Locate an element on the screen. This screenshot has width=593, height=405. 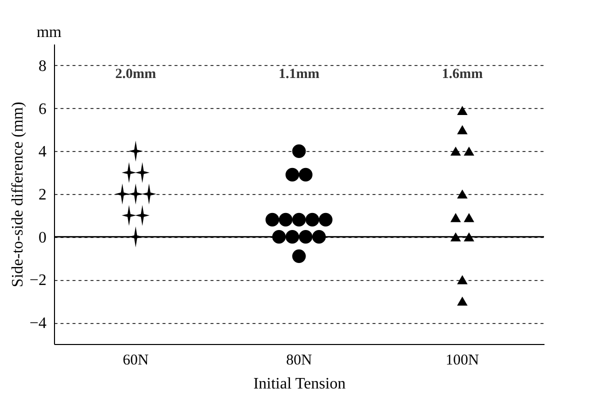
annotation: 1.6mm is located at coordinates (463, 74).